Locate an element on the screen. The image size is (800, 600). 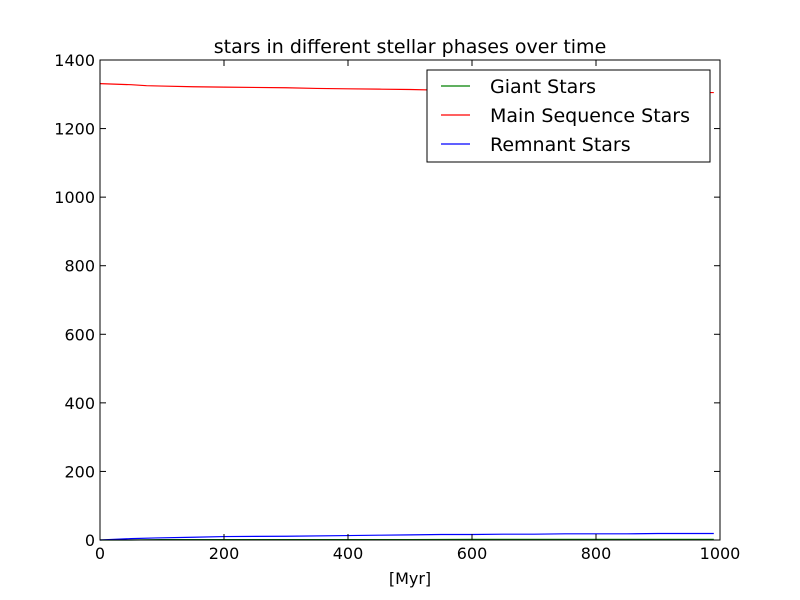
y-tick-label: 800 is located at coordinates (79, 266).